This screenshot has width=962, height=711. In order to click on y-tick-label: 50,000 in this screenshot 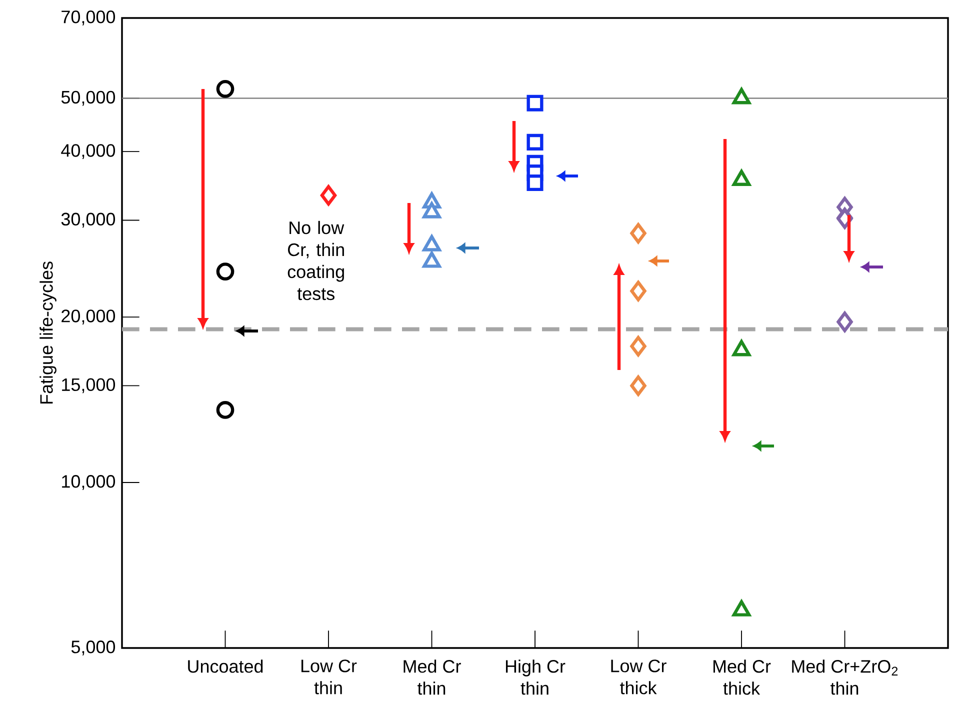, I will do `click(88, 98)`.